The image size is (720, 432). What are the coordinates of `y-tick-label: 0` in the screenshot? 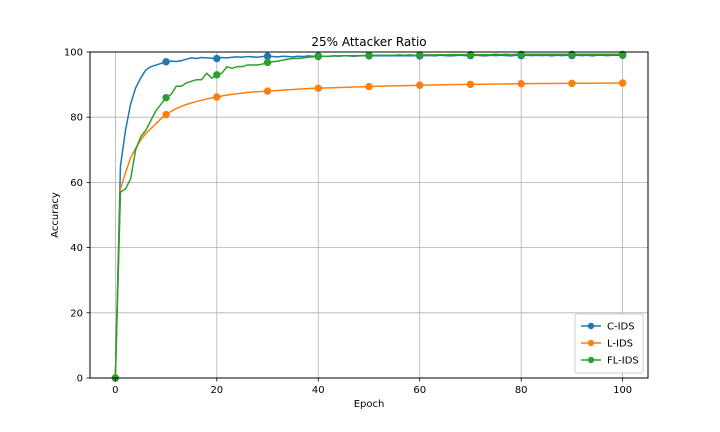 It's located at (80, 379).